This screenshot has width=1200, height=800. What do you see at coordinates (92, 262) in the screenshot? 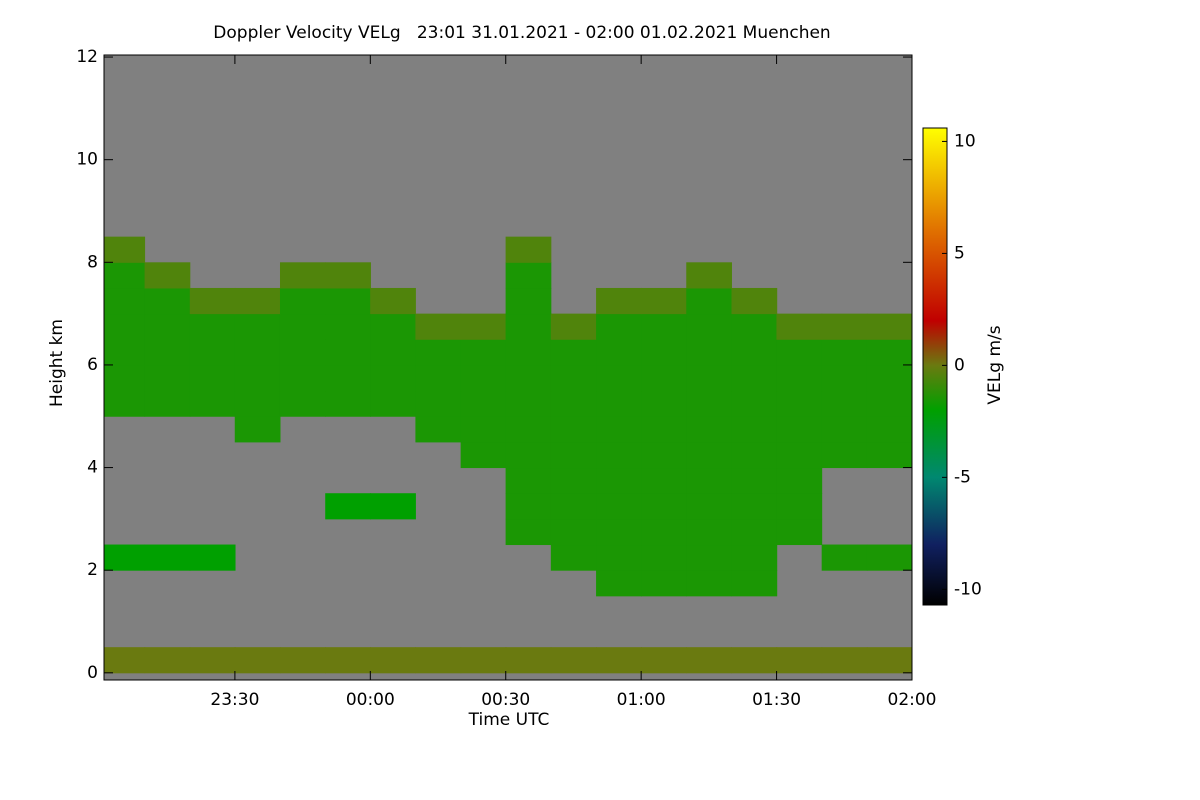
I see `y-tick-label: 8` at bounding box center [92, 262].